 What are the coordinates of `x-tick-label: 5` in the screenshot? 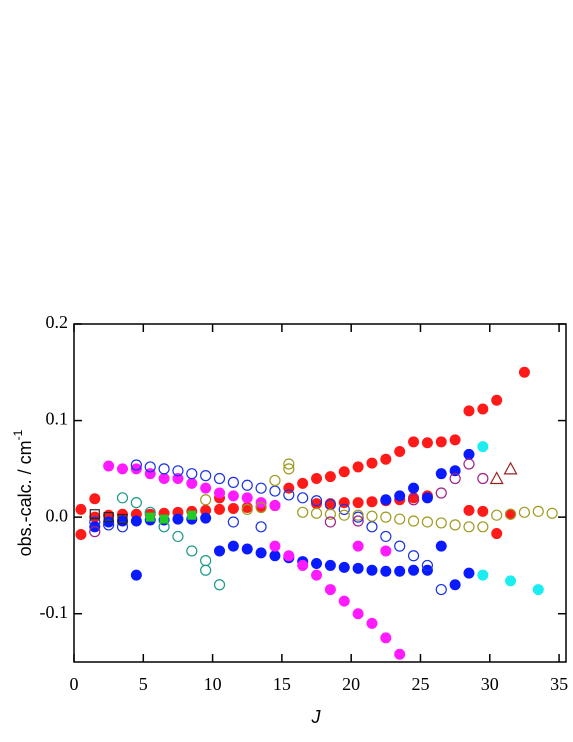 It's located at (143, 684).